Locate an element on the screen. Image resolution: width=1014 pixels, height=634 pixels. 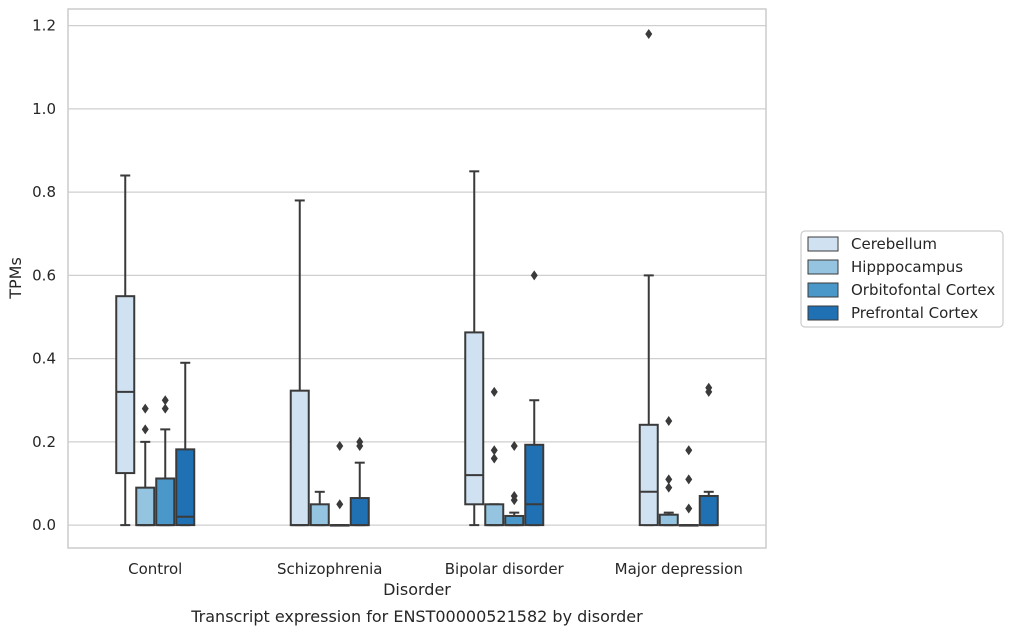
y-axis-ticks: 0.0 0.2 0.4 0.6 0.8 1.0 1.2 is located at coordinates (44, 275).